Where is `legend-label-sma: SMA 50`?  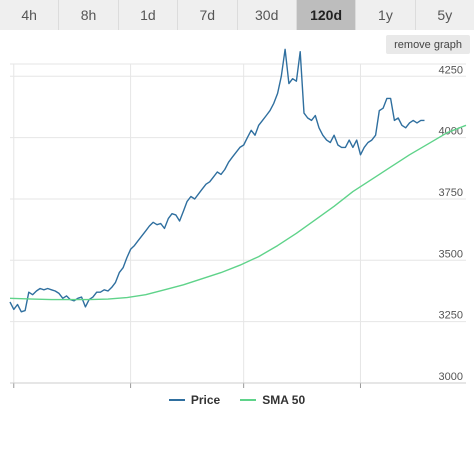
legend-label-sma: SMA 50 is located at coordinates (284, 400).